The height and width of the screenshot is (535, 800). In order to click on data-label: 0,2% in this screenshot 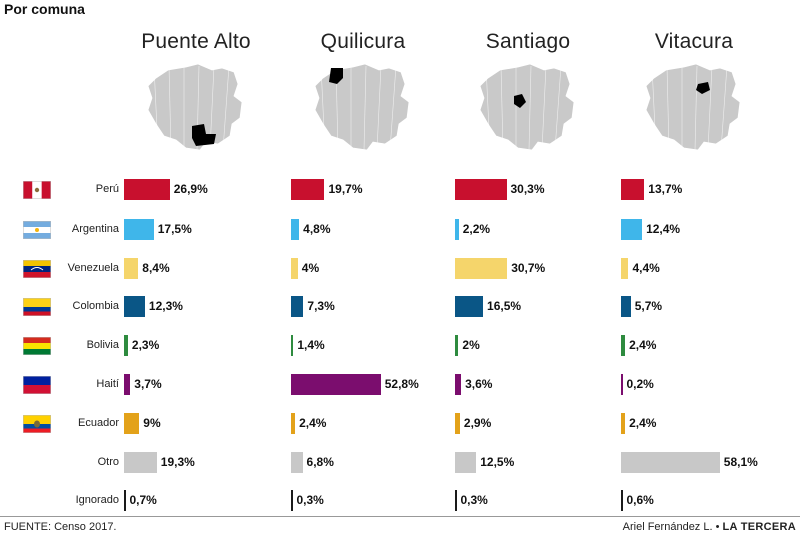, I will do `click(640, 384)`.